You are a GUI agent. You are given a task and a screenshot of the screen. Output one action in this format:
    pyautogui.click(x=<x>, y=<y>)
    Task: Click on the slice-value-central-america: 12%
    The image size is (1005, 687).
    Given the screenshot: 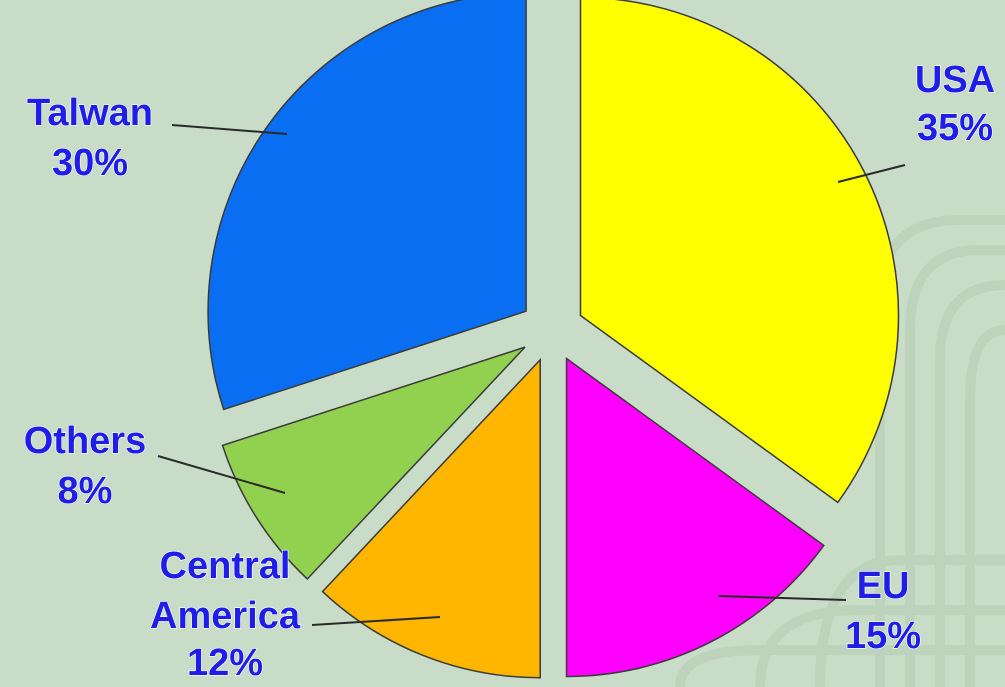 What is the action you would take?
    pyautogui.click(x=225, y=663)
    